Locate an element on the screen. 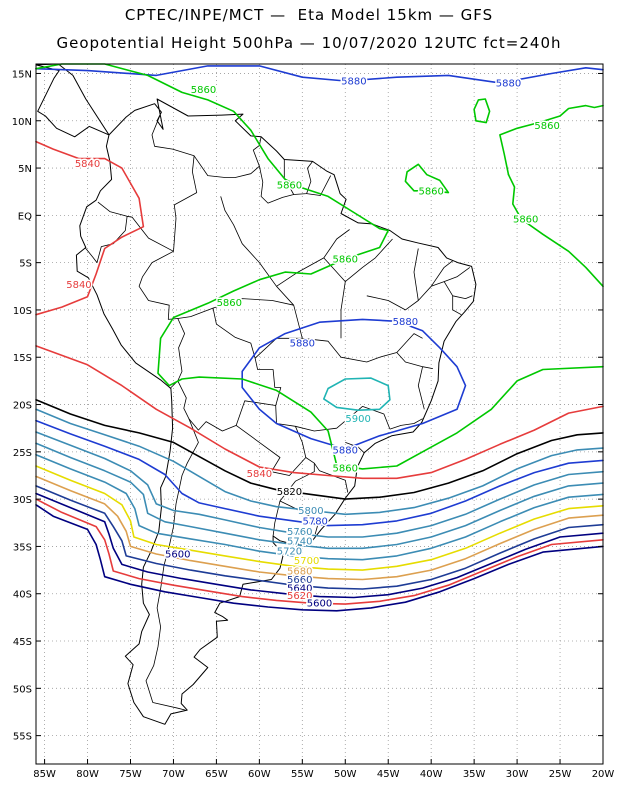 The width and height of the screenshot is (618, 800). contour-label-5740: 5740 is located at coordinates (299, 541).